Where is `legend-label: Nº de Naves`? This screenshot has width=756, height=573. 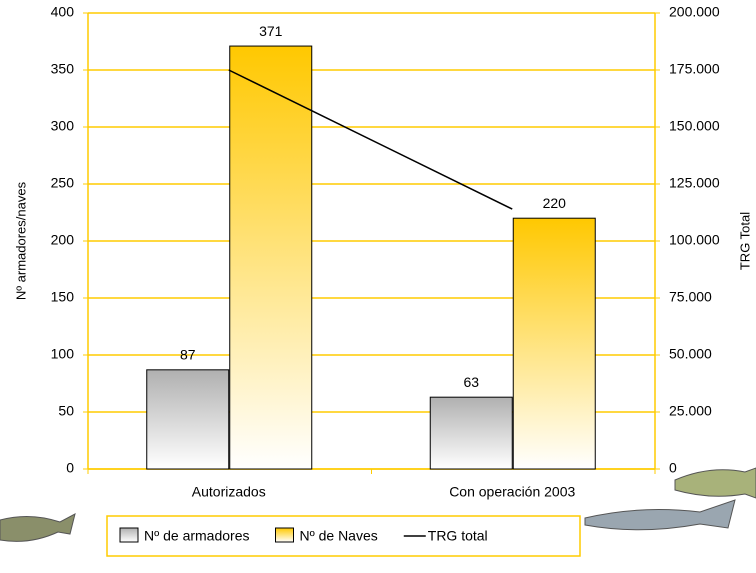 legend-label: Nº de Naves is located at coordinates (339, 536).